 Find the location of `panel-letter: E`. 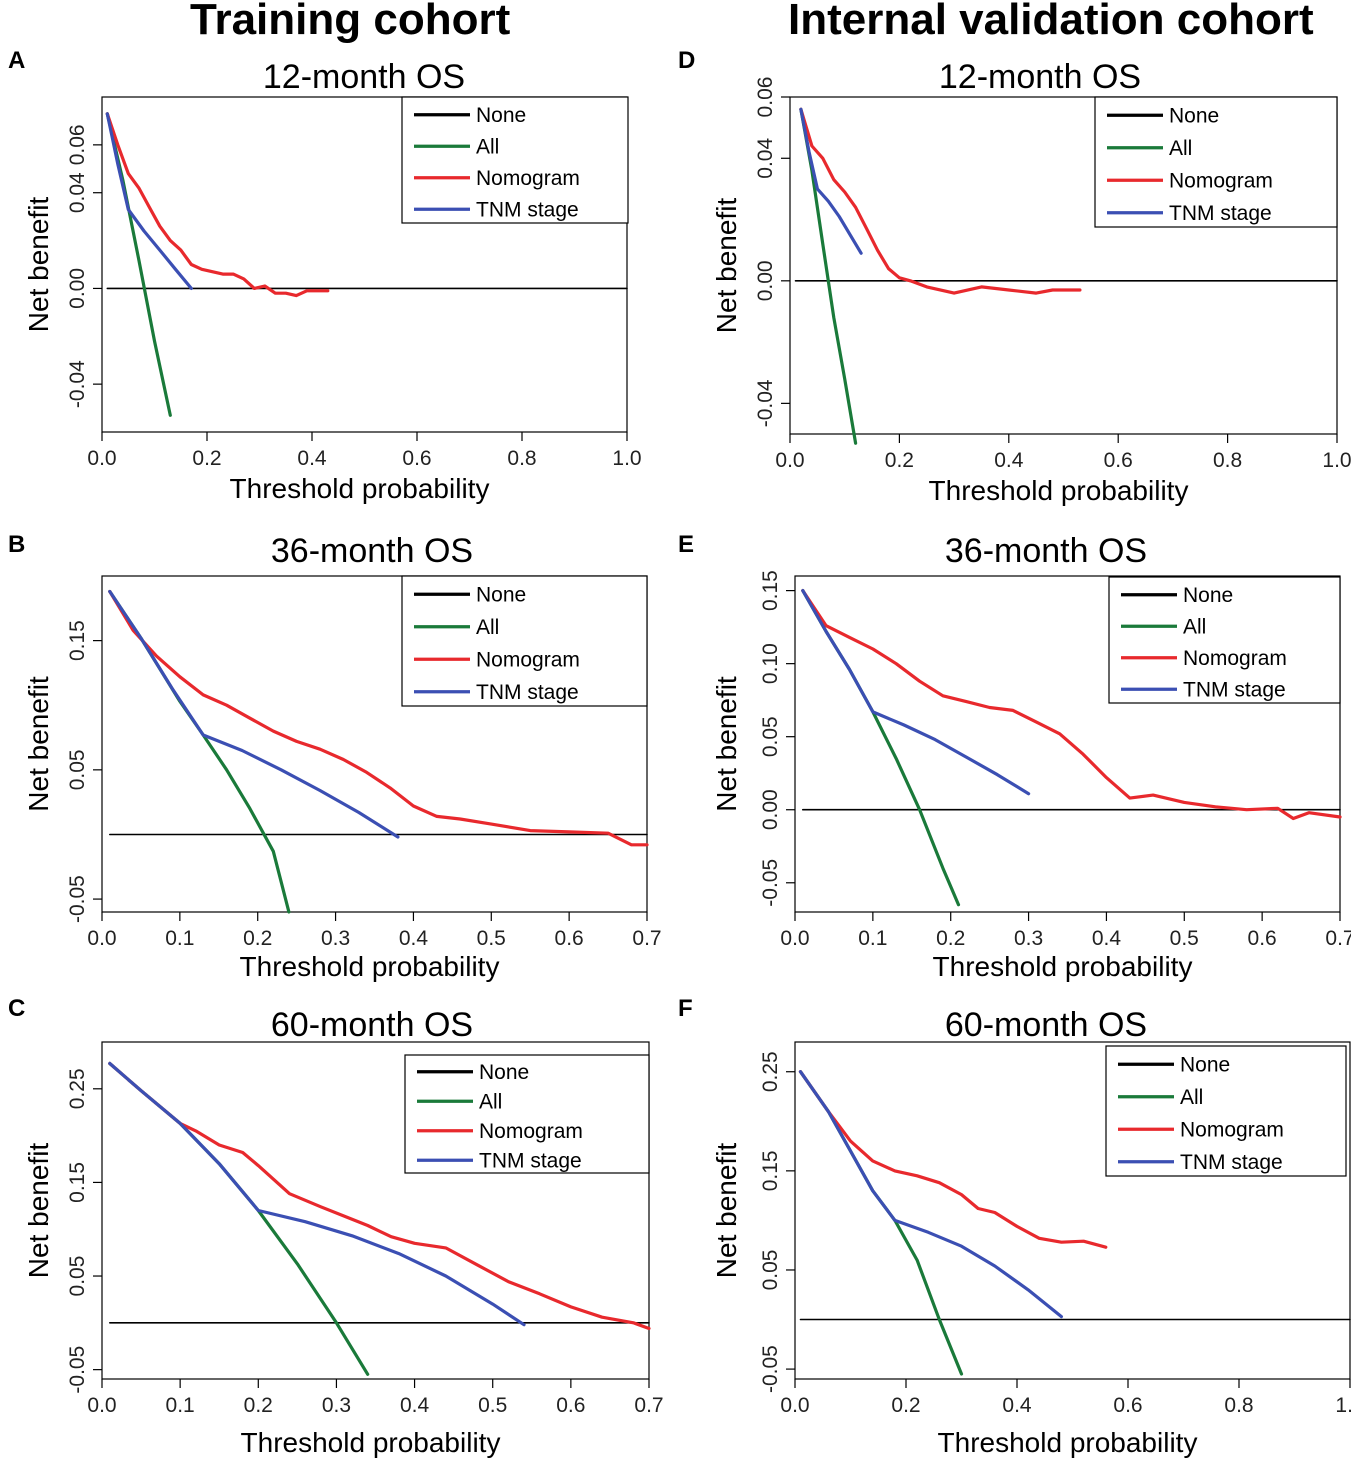

panel-letter: E is located at coordinates (686, 544).